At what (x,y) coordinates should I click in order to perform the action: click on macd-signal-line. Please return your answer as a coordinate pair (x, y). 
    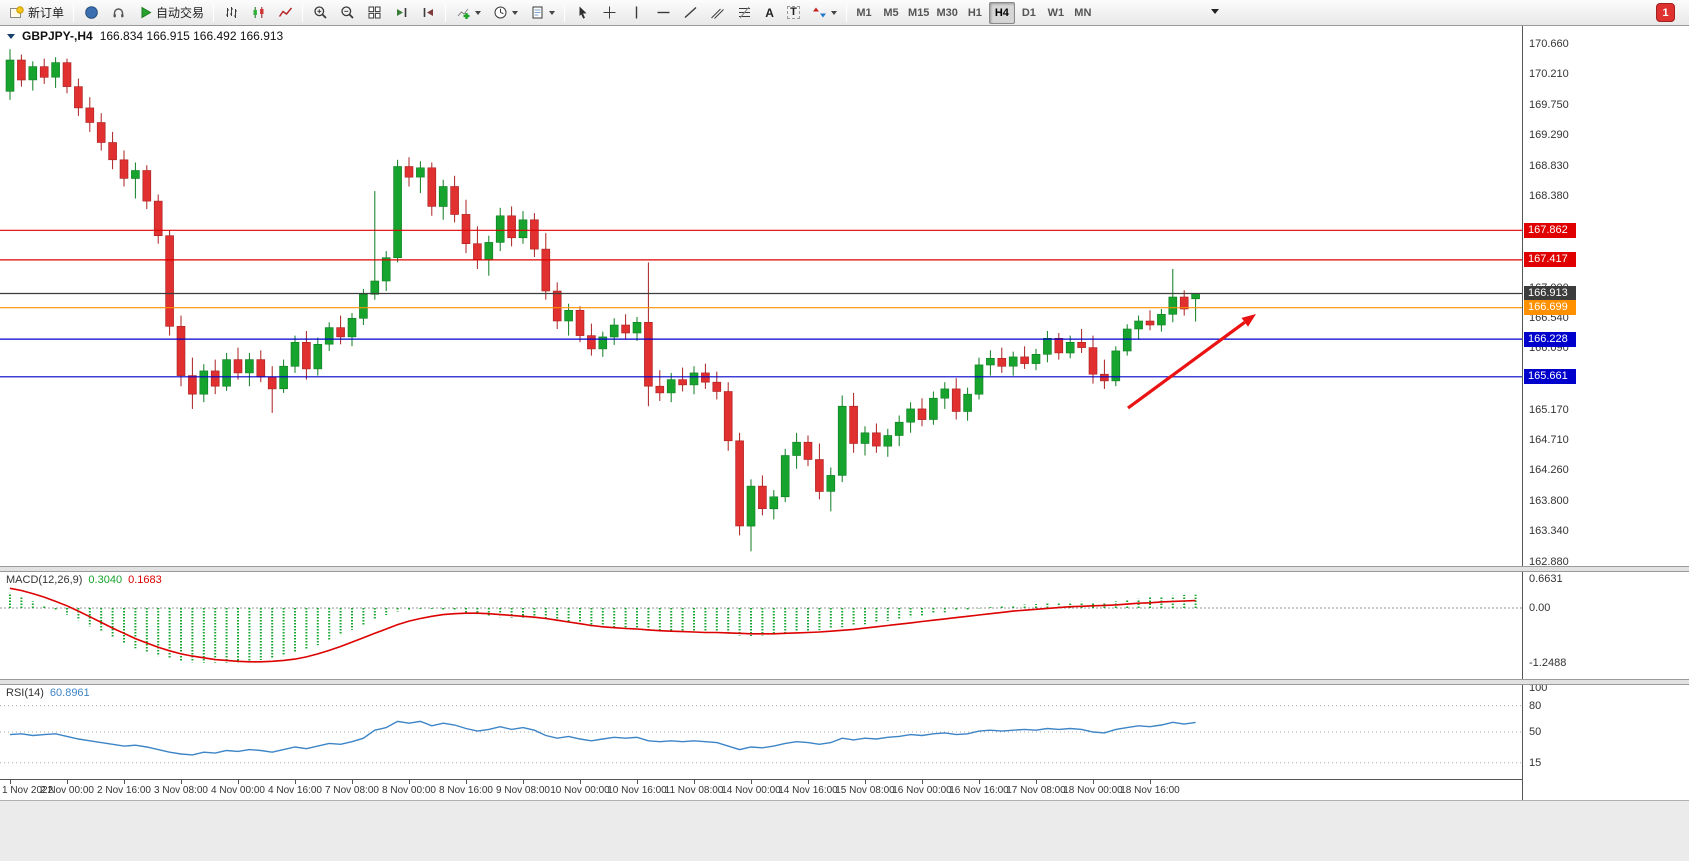
    Looking at the image, I should click on (602, 625).